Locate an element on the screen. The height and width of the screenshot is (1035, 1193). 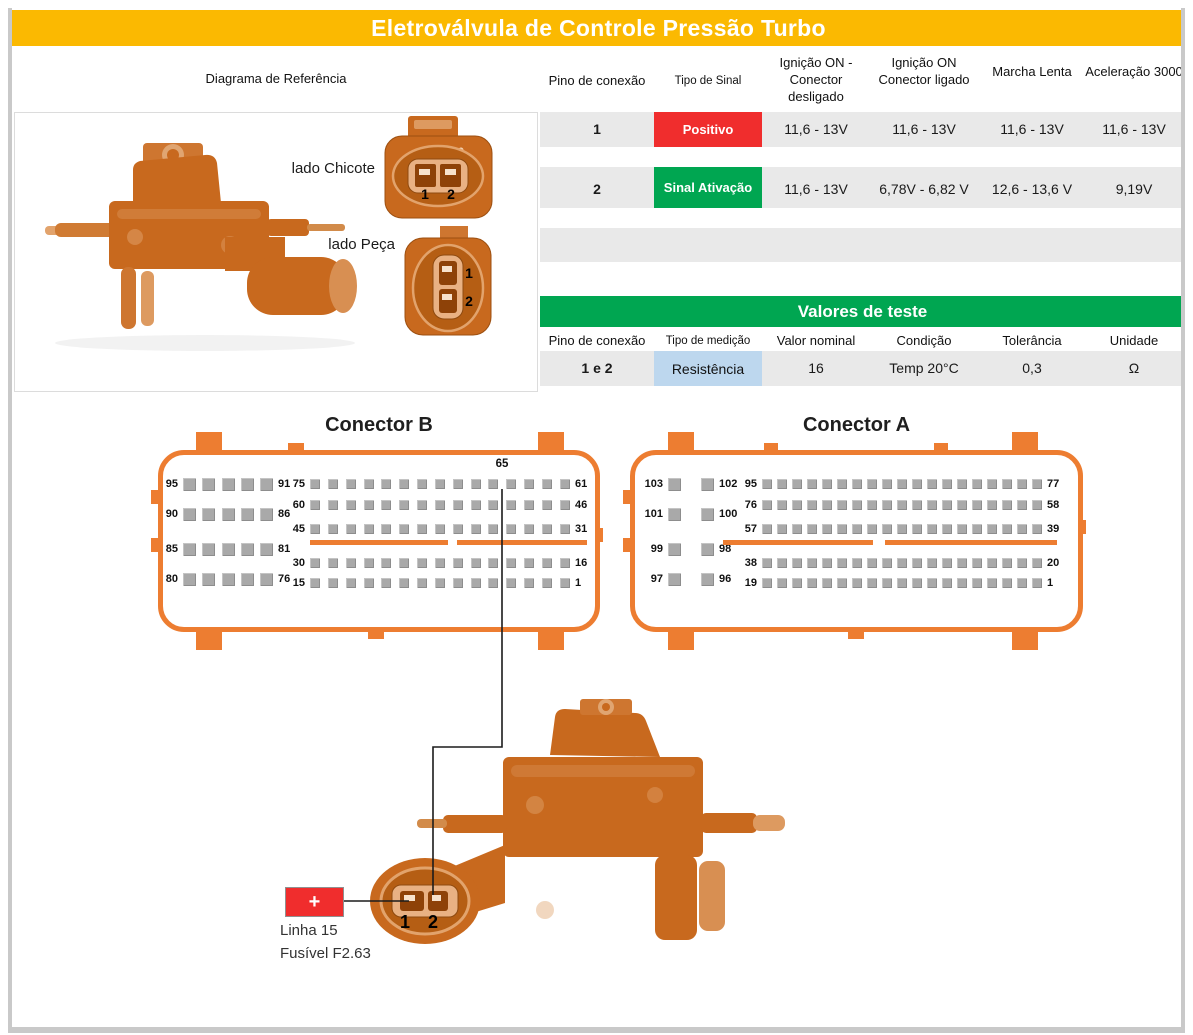
signal-row-1-value-1: 11,6 - 13V is located at coordinates (816, 129).